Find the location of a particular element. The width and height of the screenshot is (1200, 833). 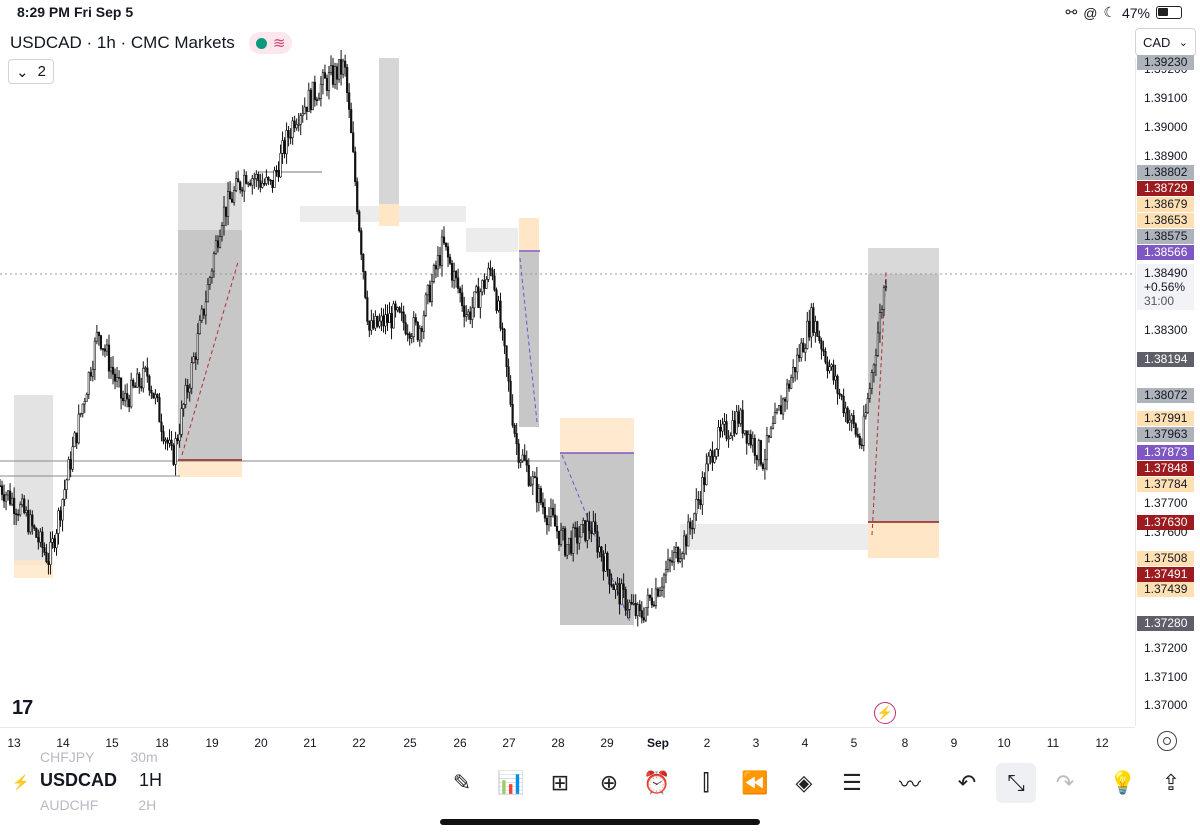

share-icon: ⇪ is located at coordinates (1171, 782).